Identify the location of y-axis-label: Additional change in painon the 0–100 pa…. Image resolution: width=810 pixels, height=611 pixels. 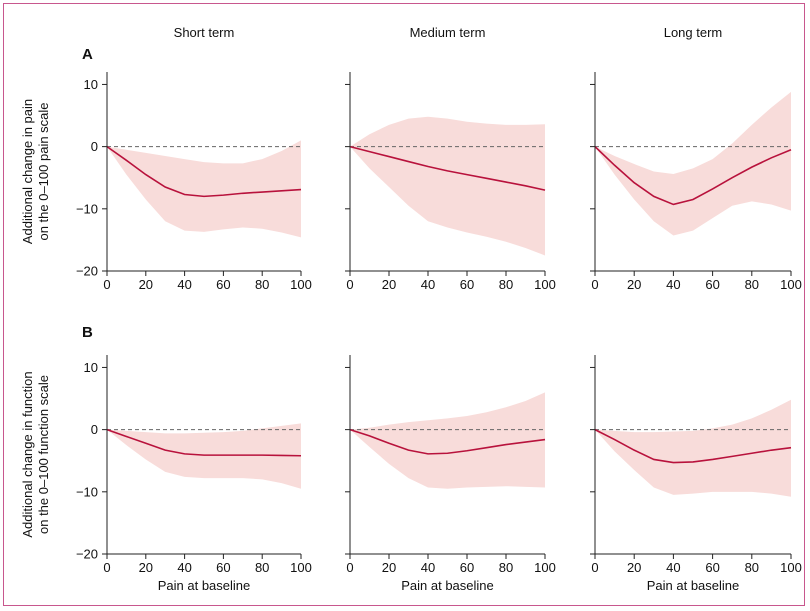
(35, 171).